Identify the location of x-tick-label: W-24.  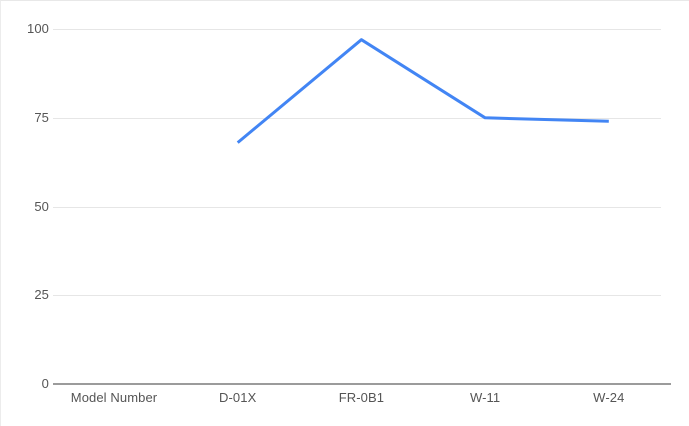
(609, 397).